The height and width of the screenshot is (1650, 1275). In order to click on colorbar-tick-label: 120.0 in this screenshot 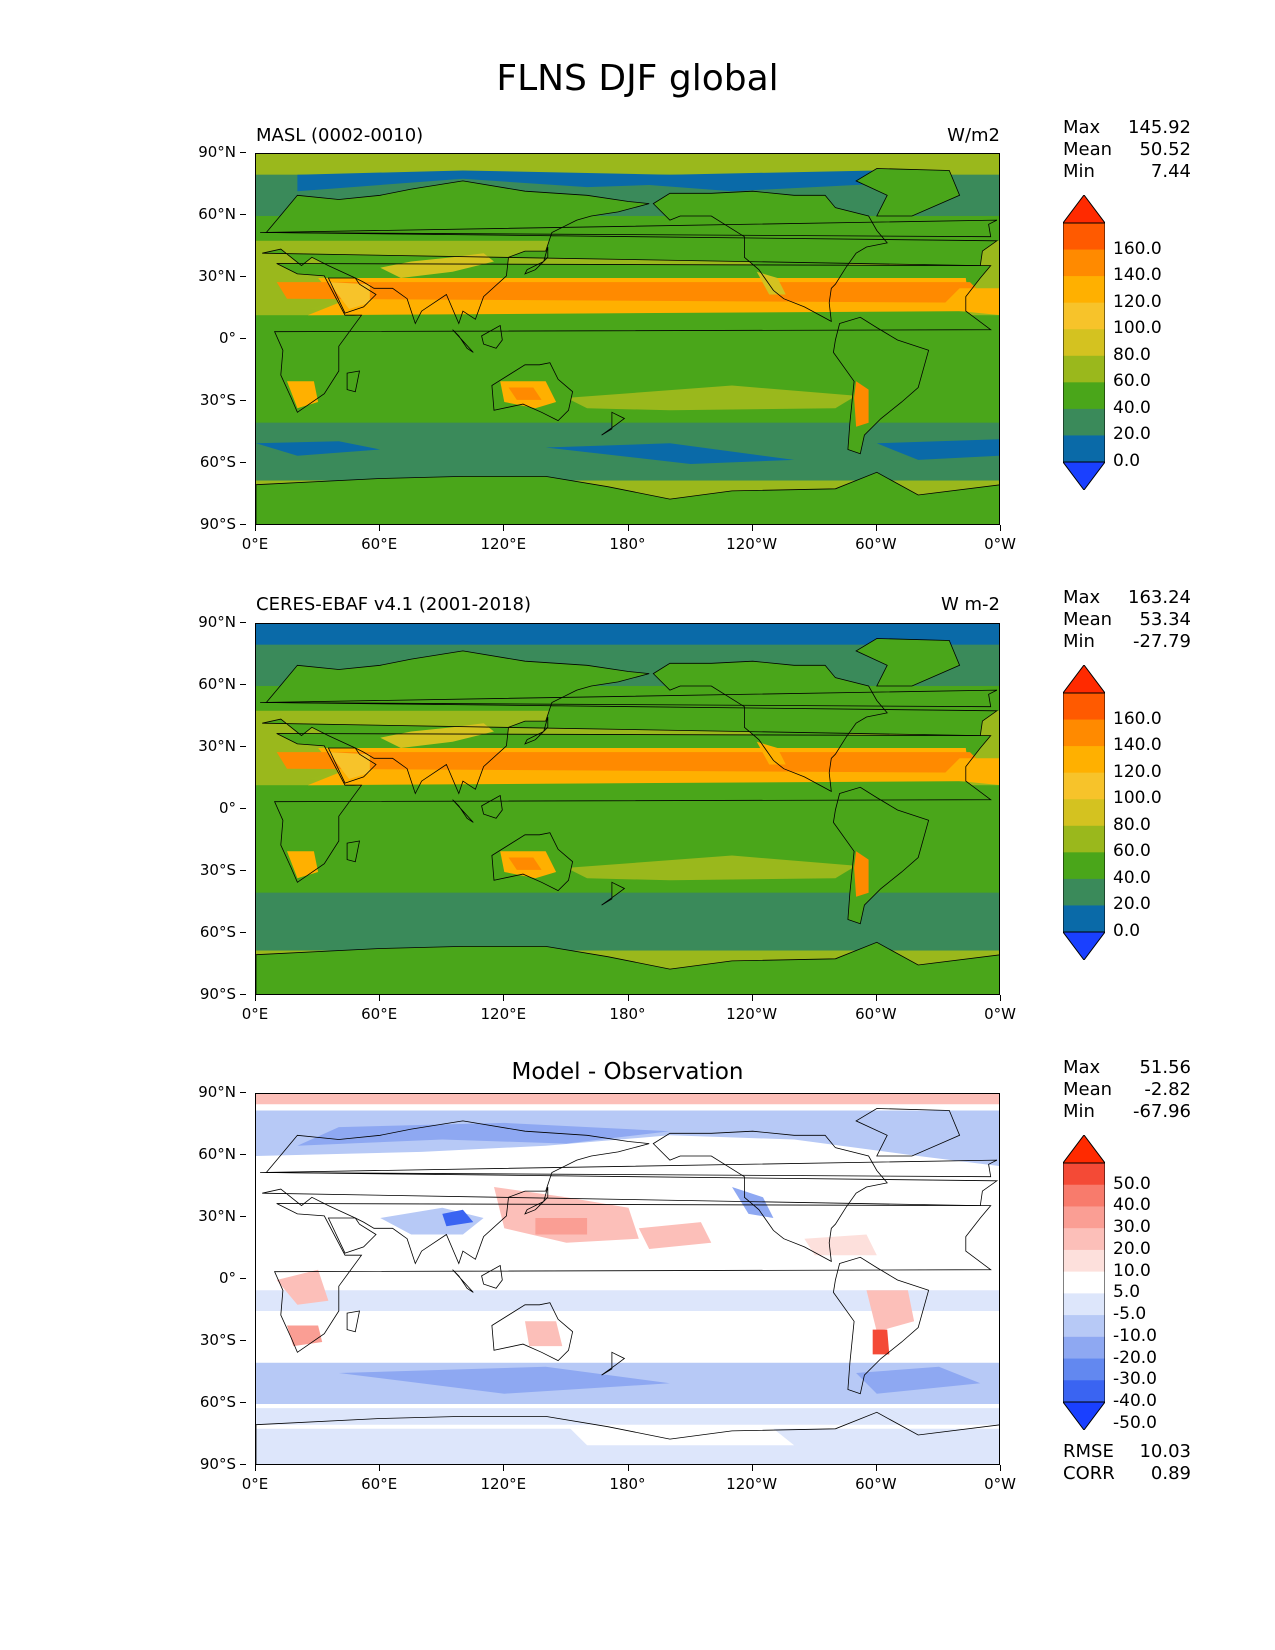, I will do `click(1137, 301)`.